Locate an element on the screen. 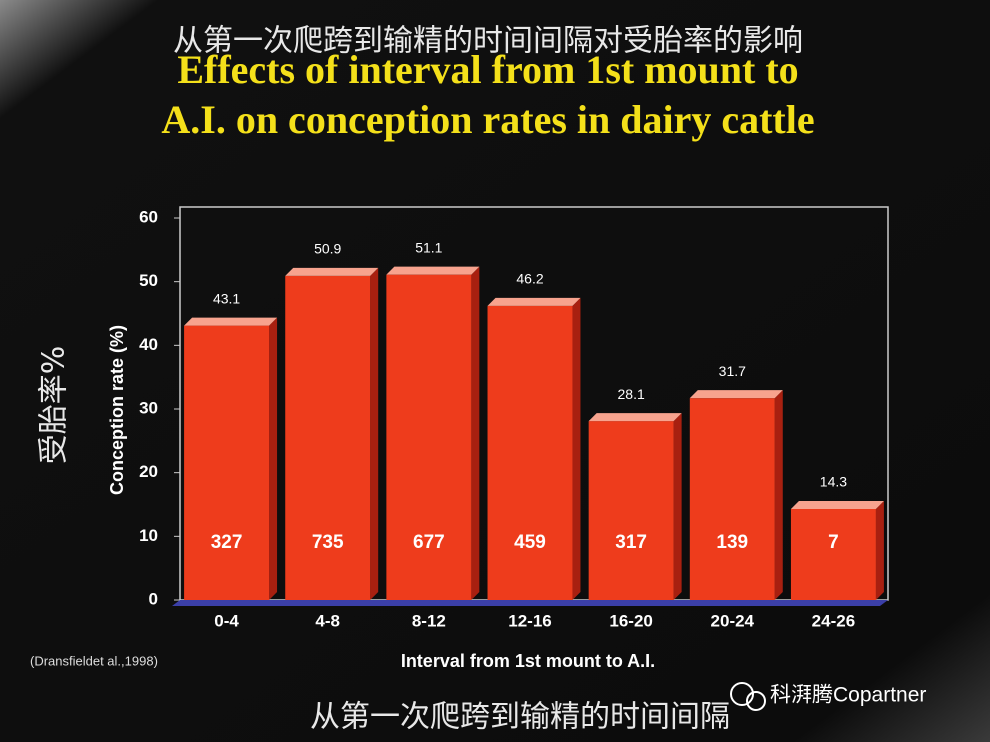  x-tick-label: 12-16 is located at coordinates (529, 620).